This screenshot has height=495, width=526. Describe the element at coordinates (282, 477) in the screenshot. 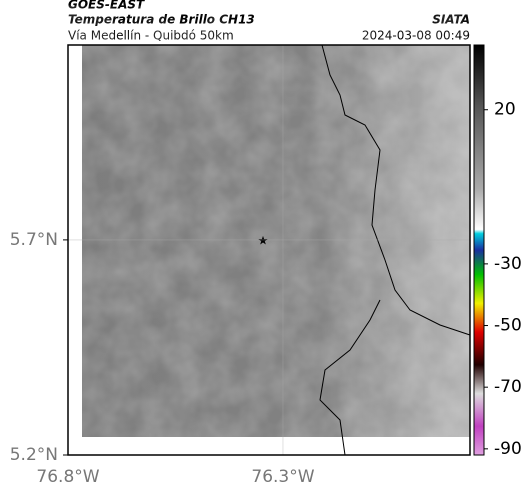

I see `x-tick-label: 76.3°W` at that location.